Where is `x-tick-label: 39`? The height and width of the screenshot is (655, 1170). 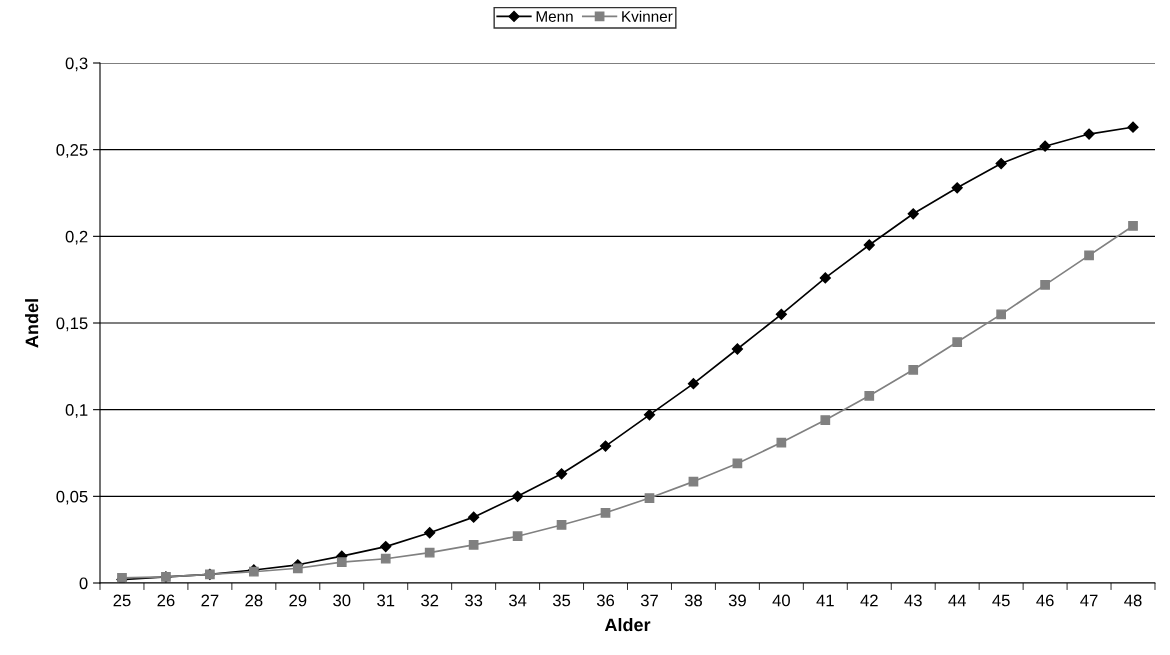 x-tick-label: 39 is located at coordinates (737, 600).